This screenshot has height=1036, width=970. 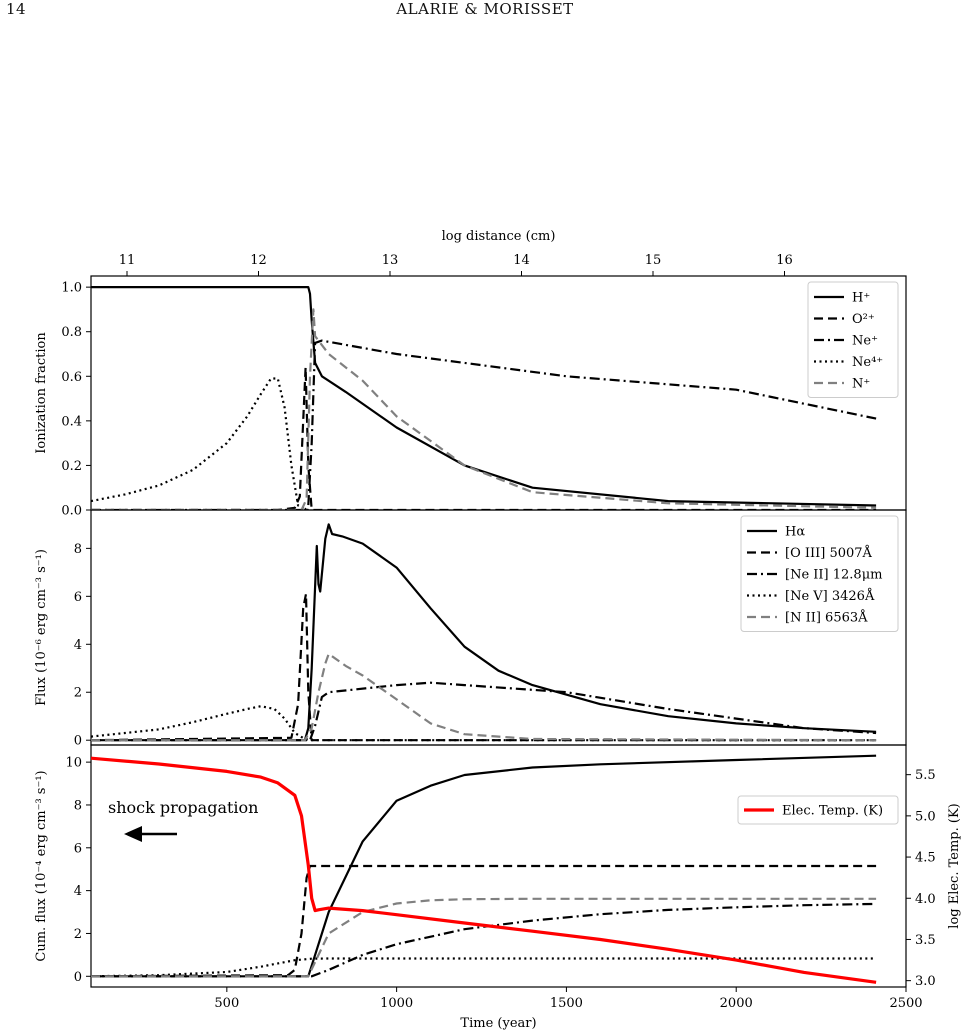 What do you see at coordinates (861, 384) in the screenshot?
I see `legend-entry: N⁺` at bounding box center [861, 384].